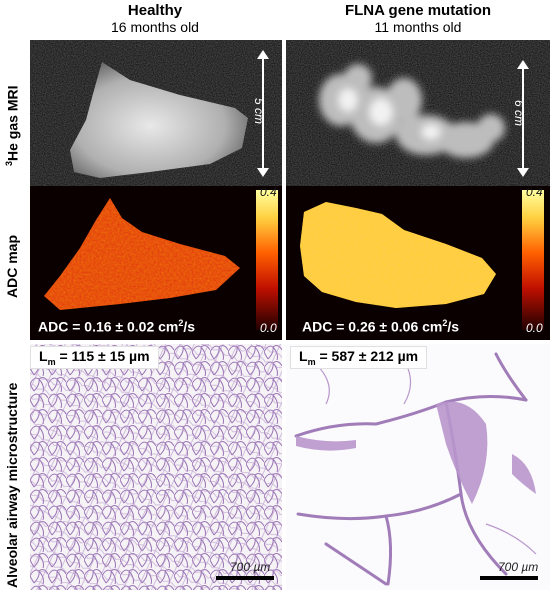 The width and height of the screenshot is (550, 593). Describe the element at coordinates (51, 361) in the screenshot. I see `healthy-lm-sub: m` at that location.